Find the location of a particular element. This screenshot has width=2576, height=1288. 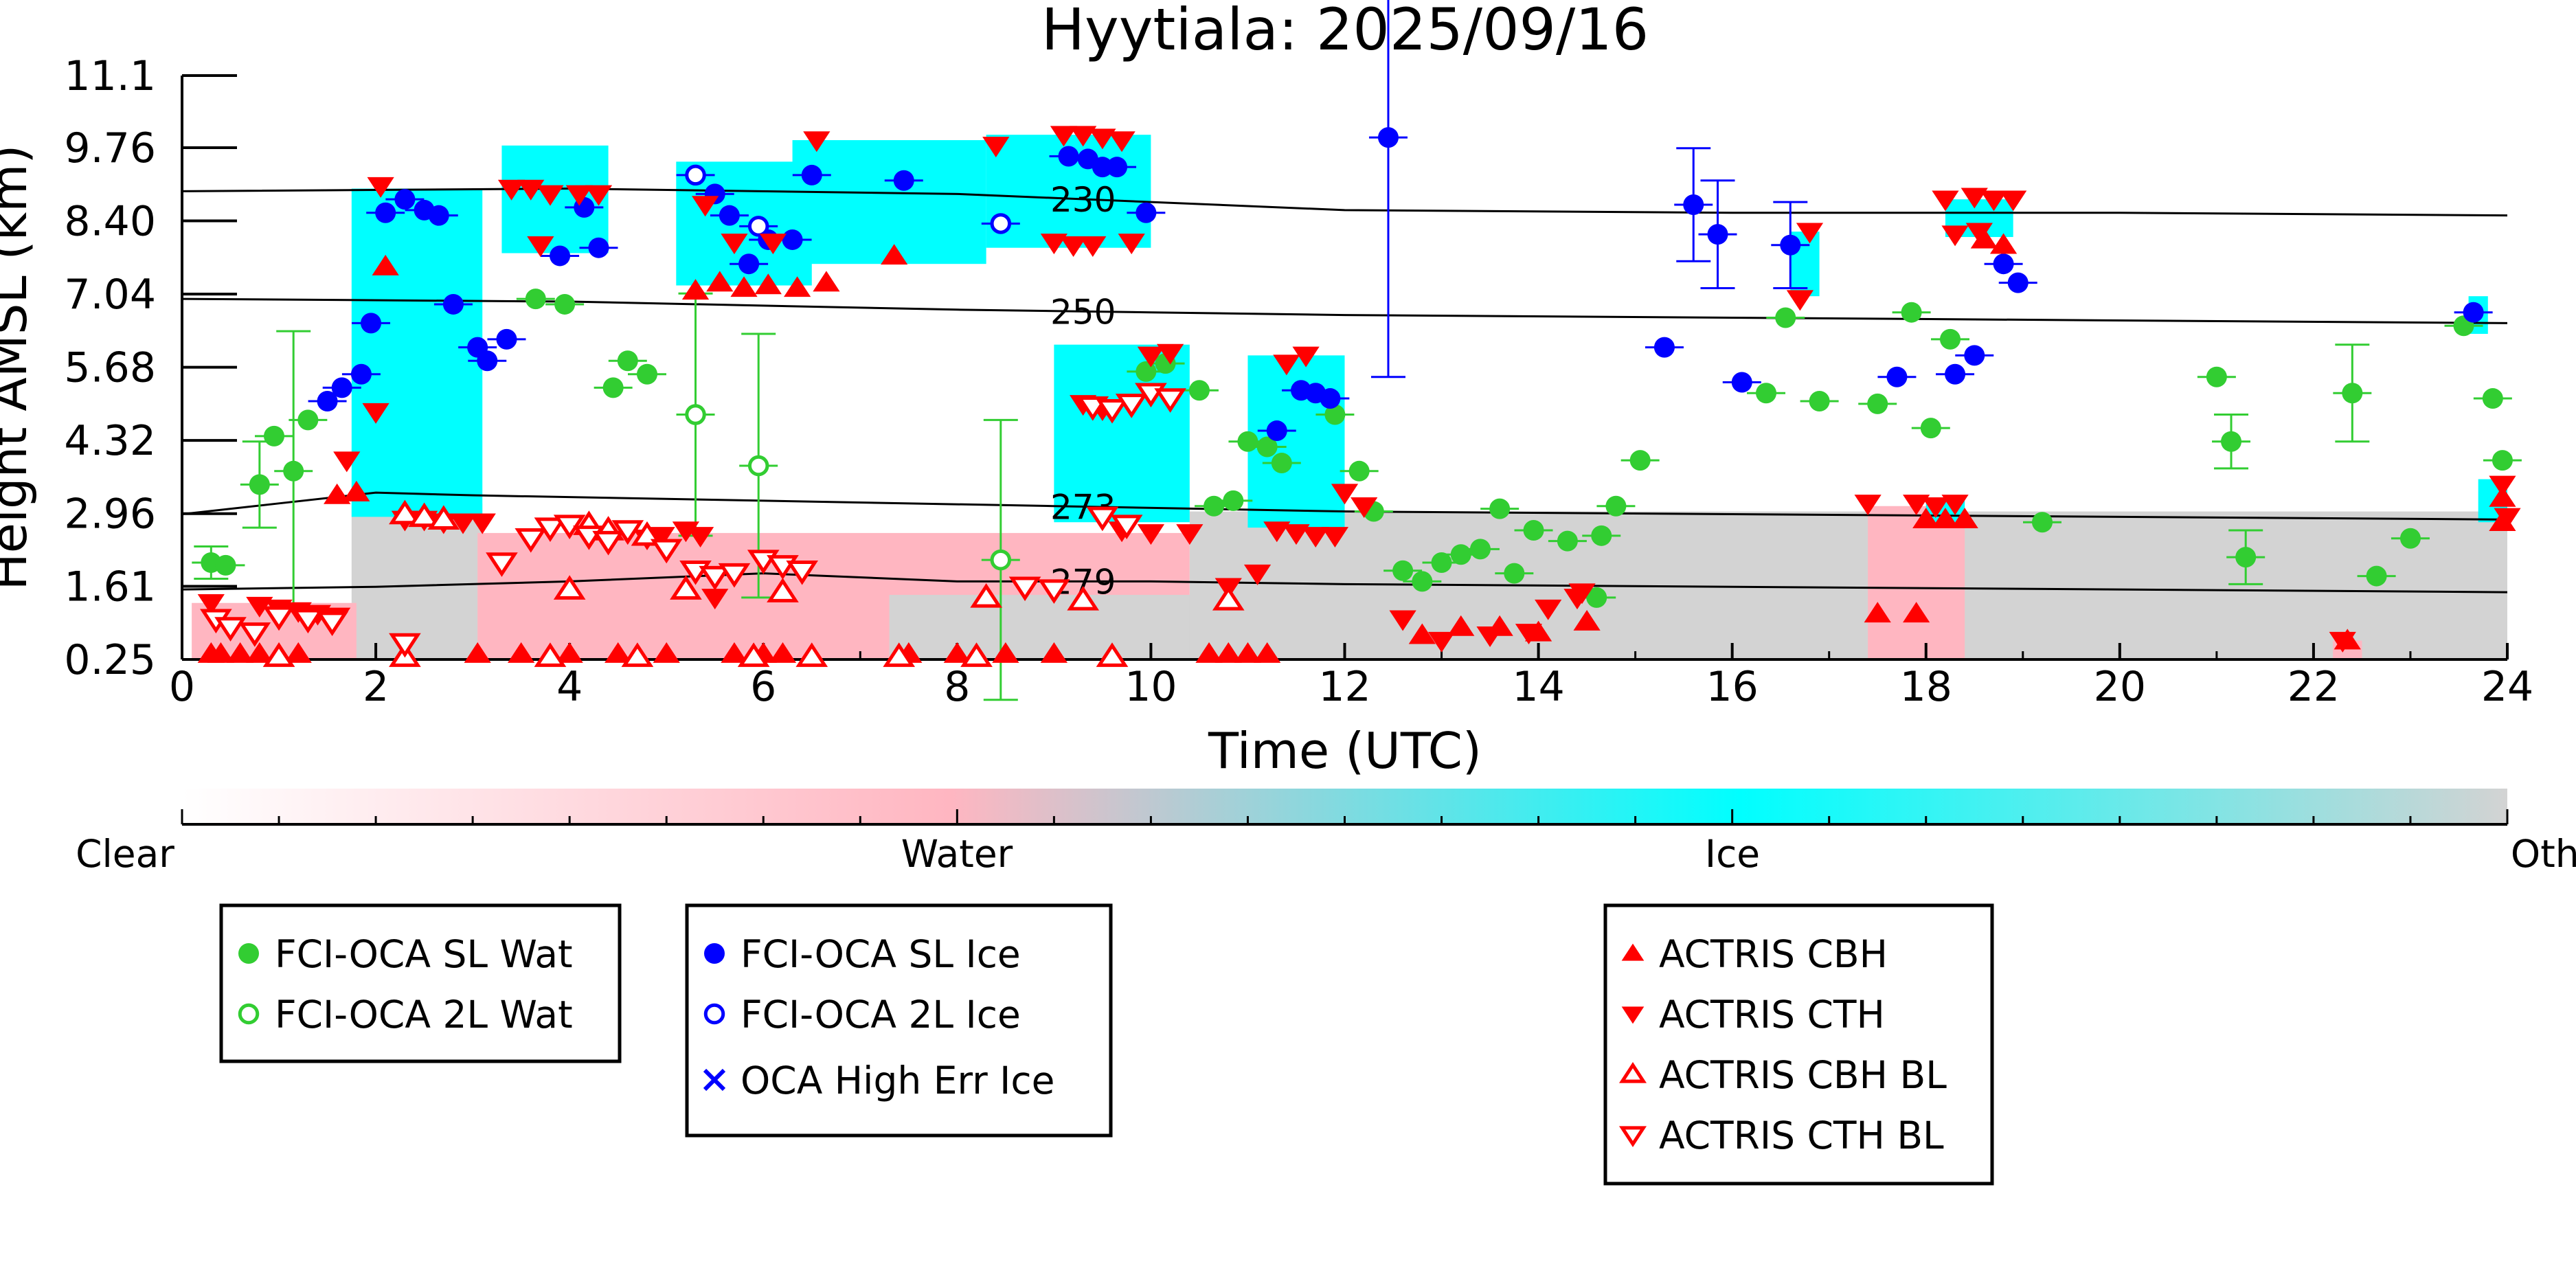

legend-label-actris-cth-bl: ACTRIS CTH BL is located at coordinates (1801, 1135).